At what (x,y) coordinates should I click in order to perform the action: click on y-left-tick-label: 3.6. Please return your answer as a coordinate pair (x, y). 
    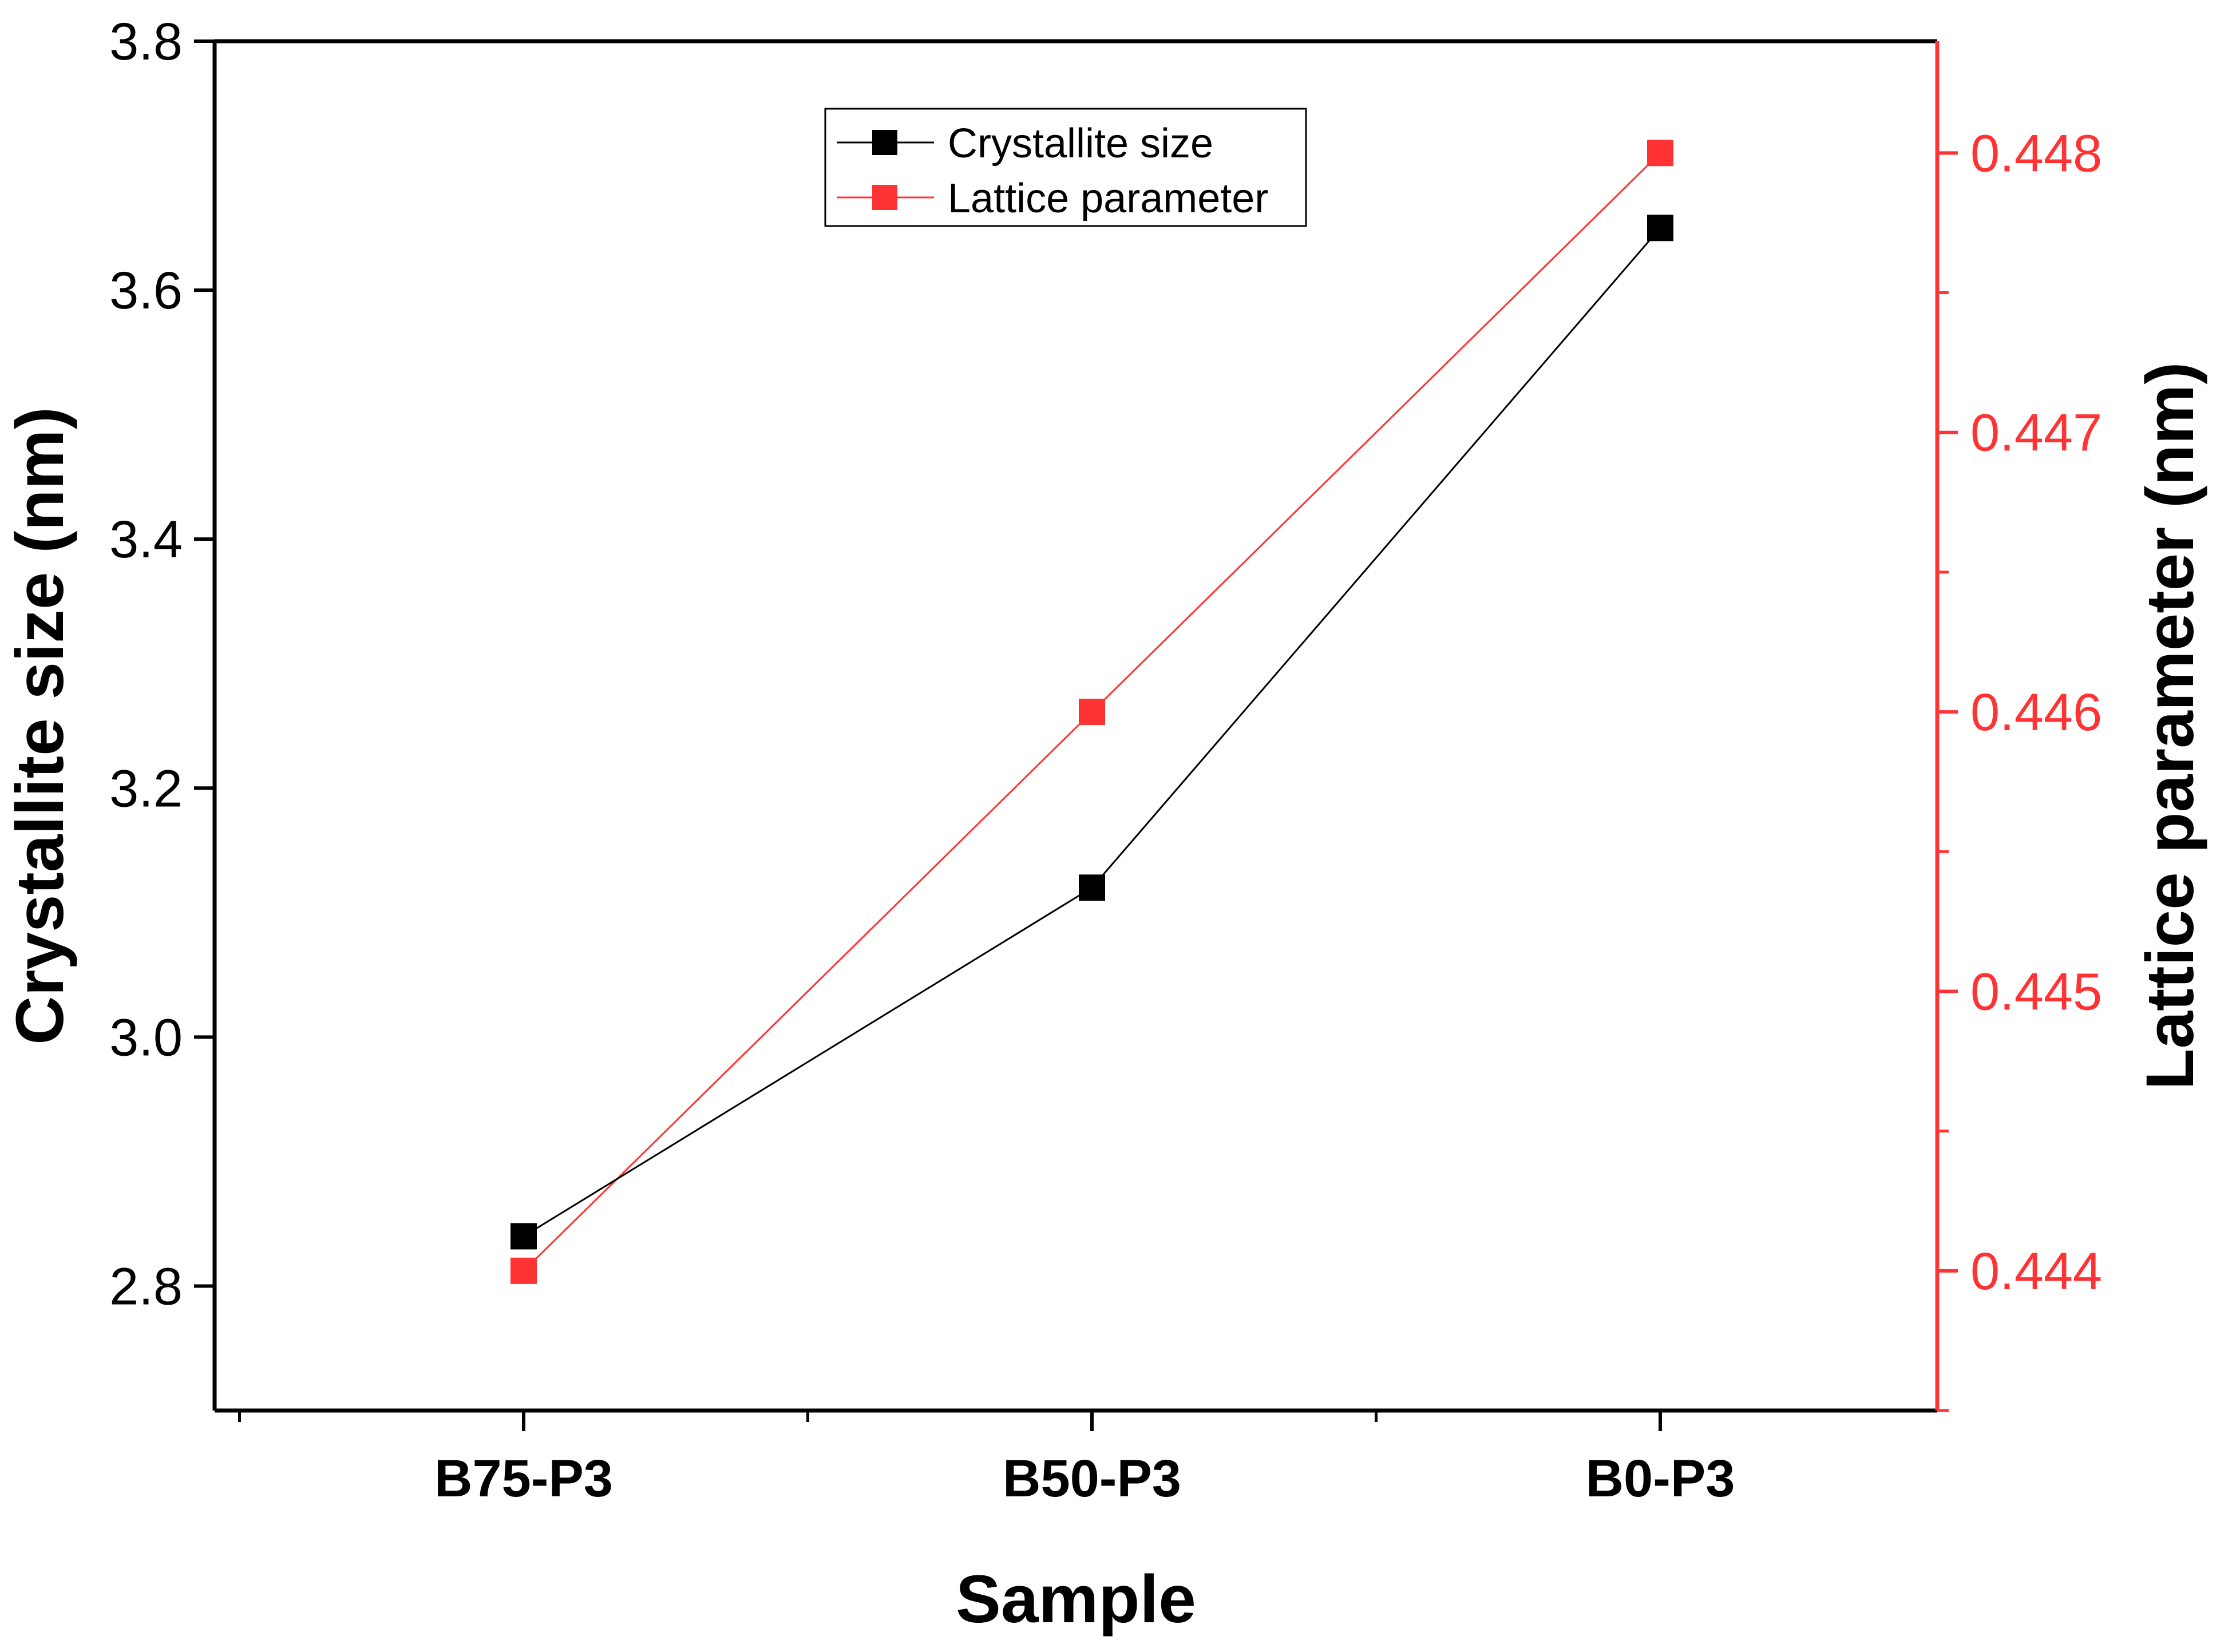
    Looking at the image, I should click on (146, 291).